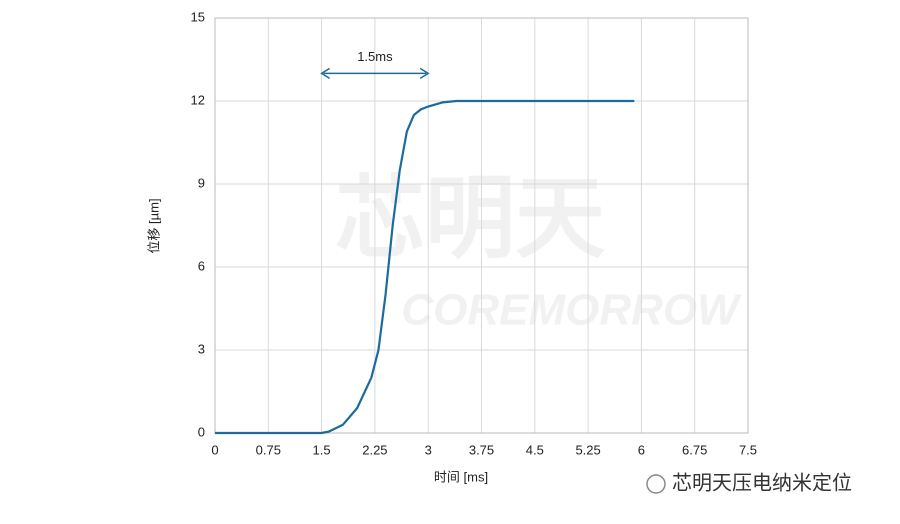  Describe the element at coordinates (198, 16) in the screenshot. I see `y-tick-label: 15` at that location.